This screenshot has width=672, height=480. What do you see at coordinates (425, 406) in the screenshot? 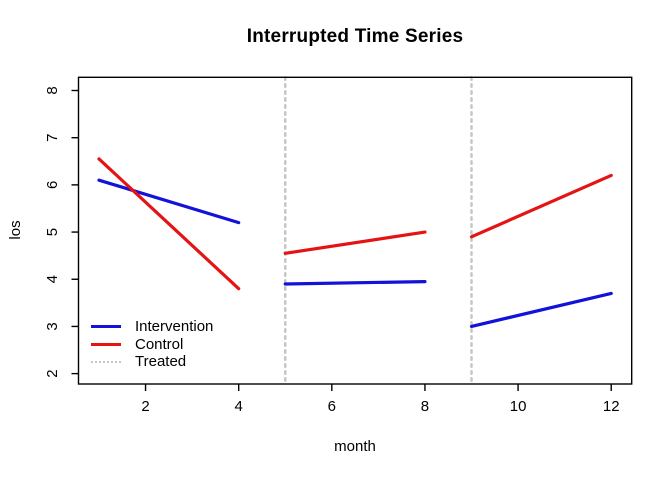
I see `x-tick-label: 8` at bounding box center [425, 406].